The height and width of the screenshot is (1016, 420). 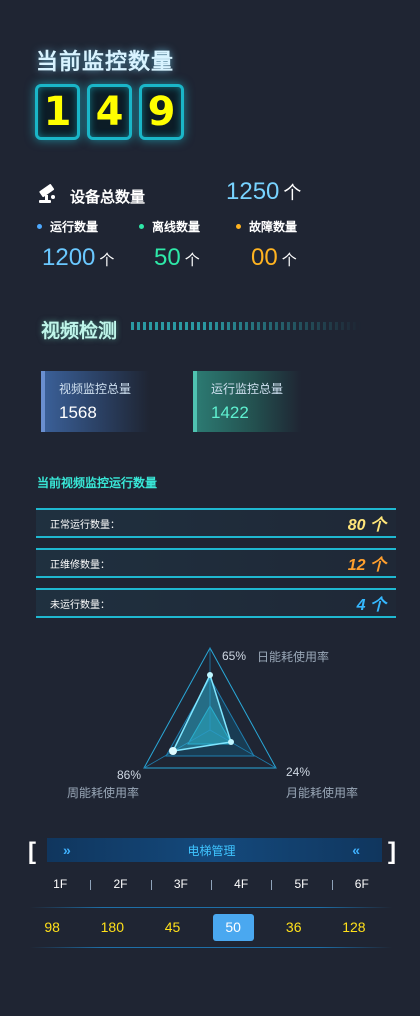 What do you see at coordinates (203, 927) in the screenshot?
I see `elevator-value-row: 98 180 45 50 36 128` at bounding box center [203, 927].